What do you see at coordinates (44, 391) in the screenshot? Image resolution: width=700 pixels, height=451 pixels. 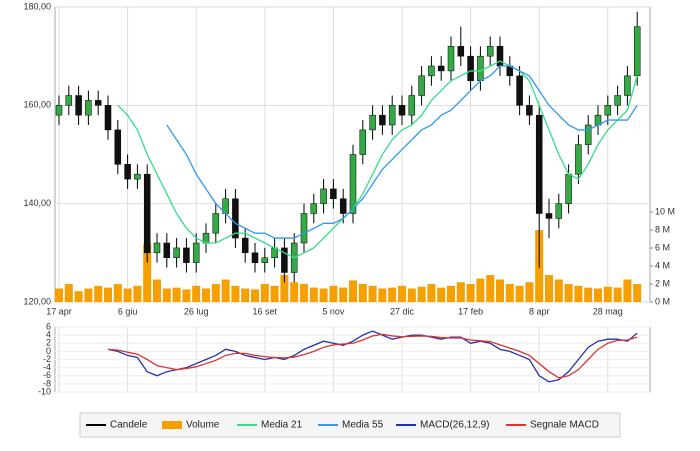 I see `y-tick-label: -10` at bounding box center [44, 391].